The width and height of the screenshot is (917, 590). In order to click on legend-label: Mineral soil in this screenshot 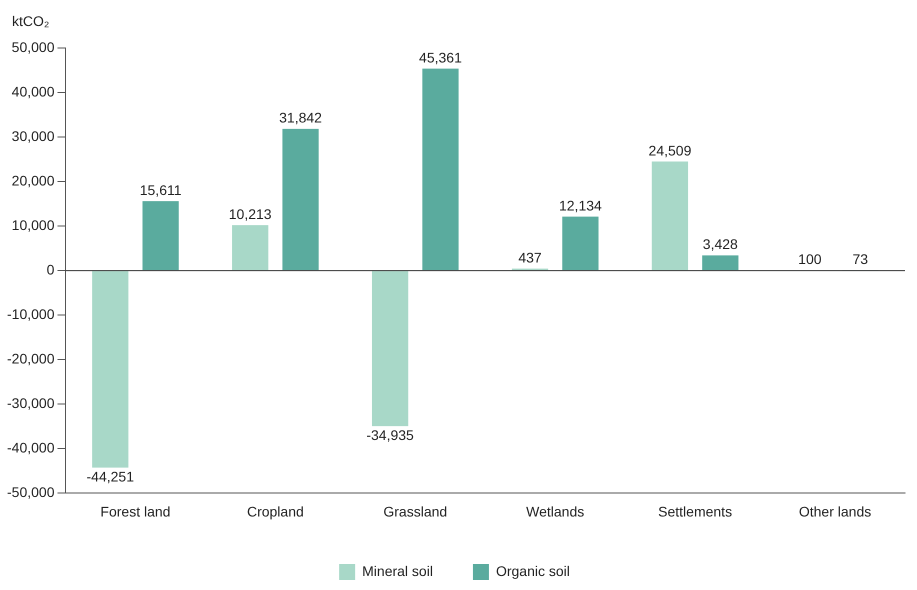, I will do `click(397, 570)`.